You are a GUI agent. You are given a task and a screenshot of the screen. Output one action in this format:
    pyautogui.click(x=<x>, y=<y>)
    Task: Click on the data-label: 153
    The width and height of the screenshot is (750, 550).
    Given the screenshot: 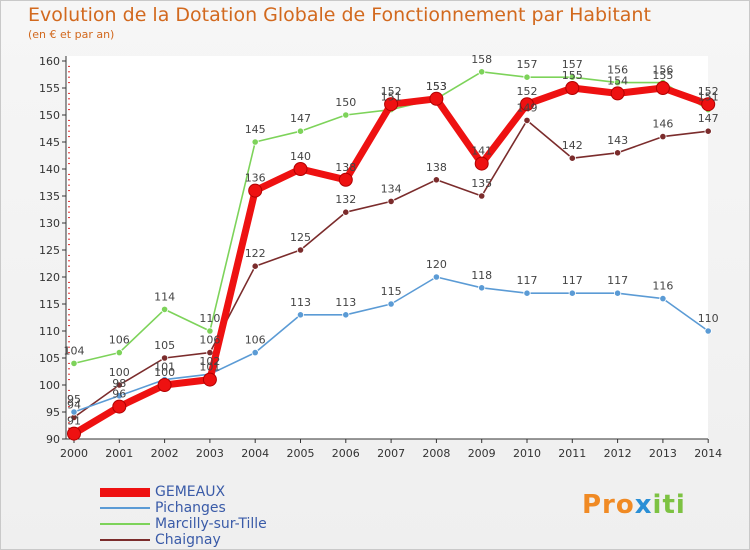 What is the action you would take?
    pyautogui.click(x=436, y=86)
    